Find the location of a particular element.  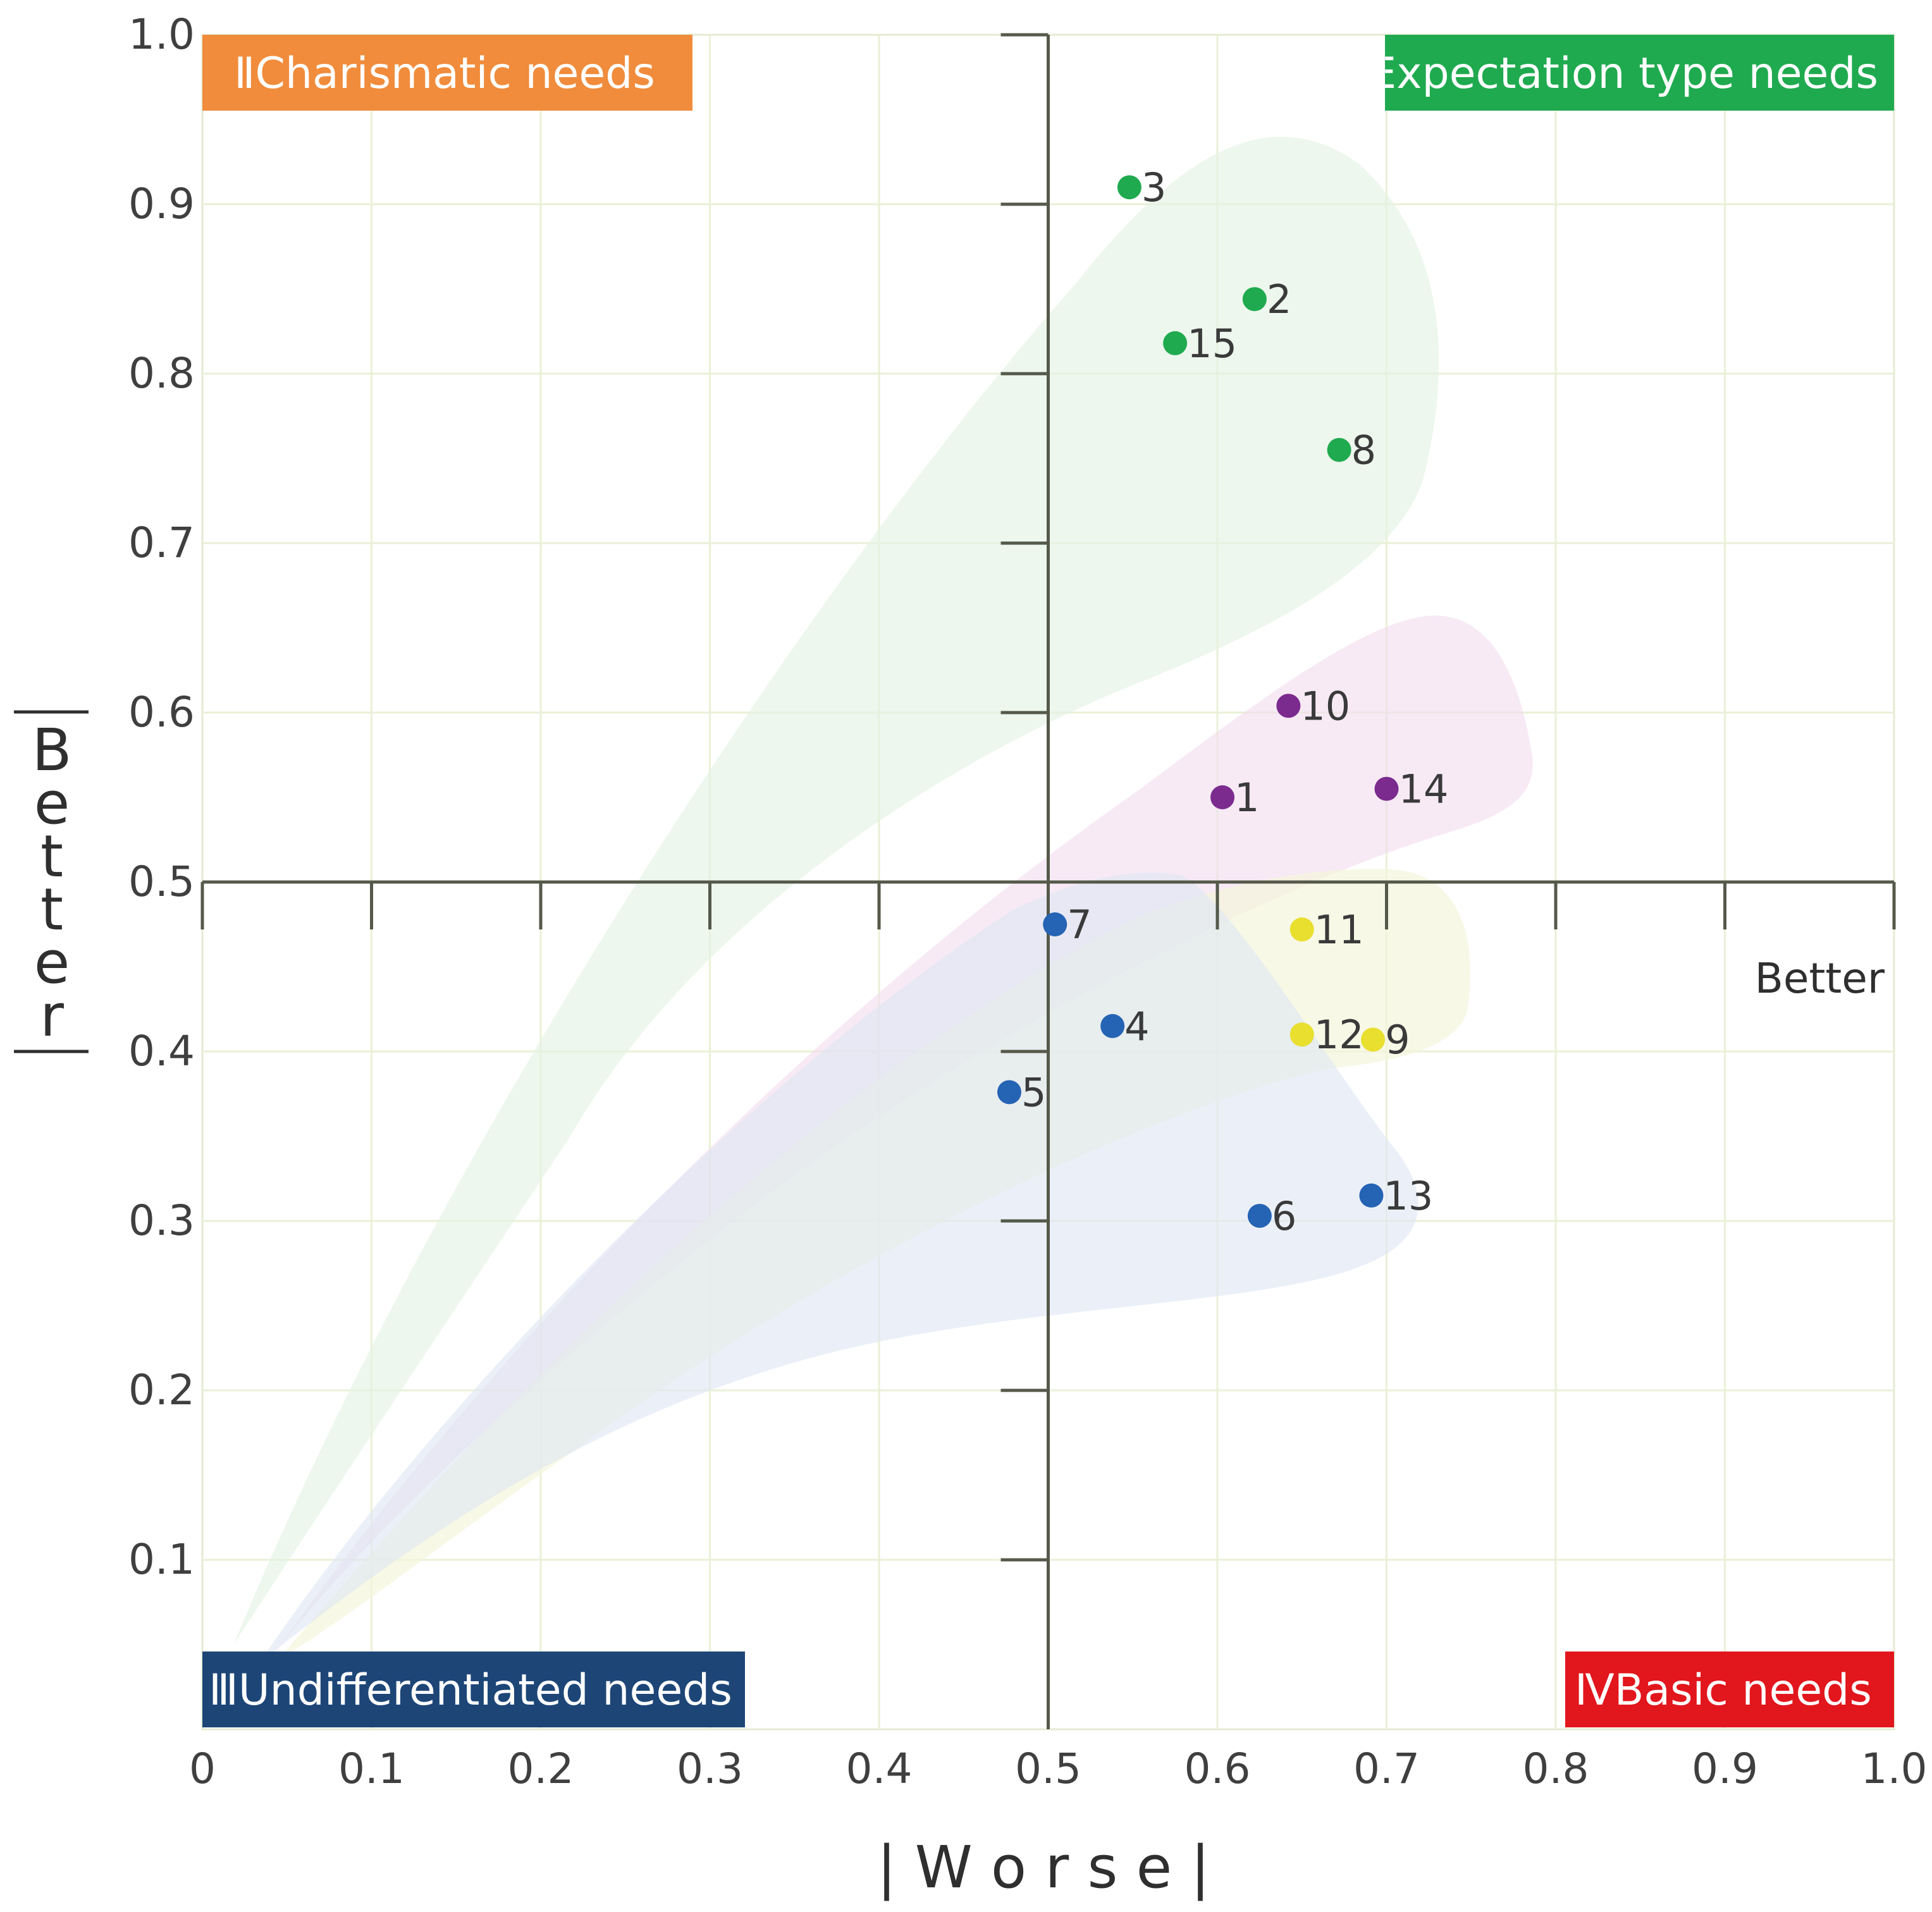

data-point-label-13: 13 is located at coordinates (1408, 1196).